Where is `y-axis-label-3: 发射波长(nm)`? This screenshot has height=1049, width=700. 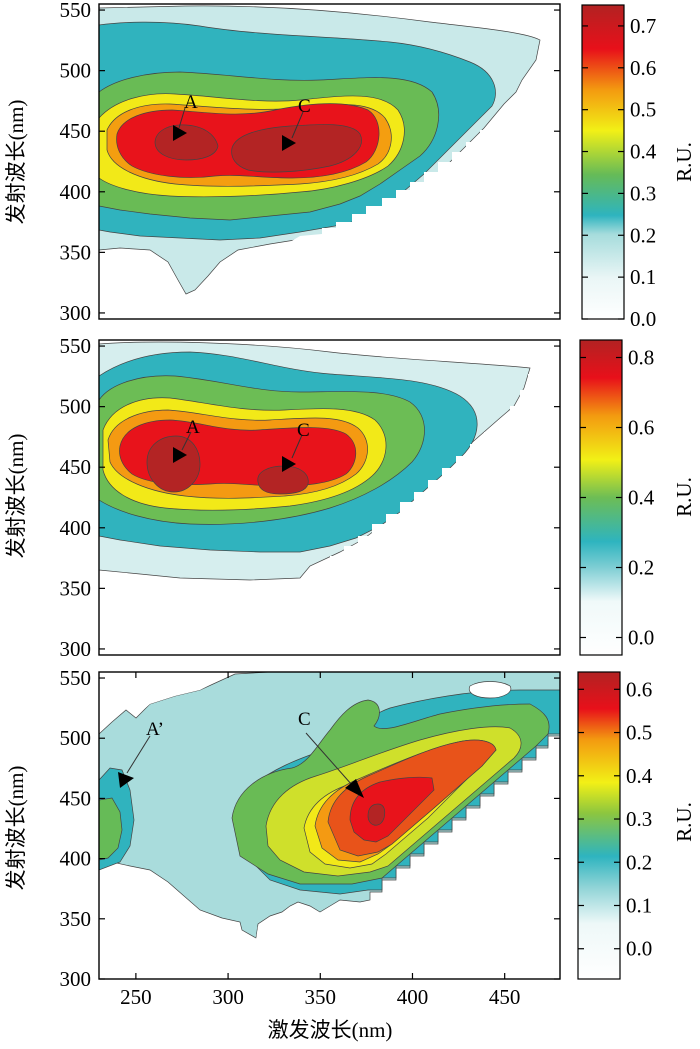
y-axis-label-3: 发射波长(nm) is located at coordinates (16, 828).